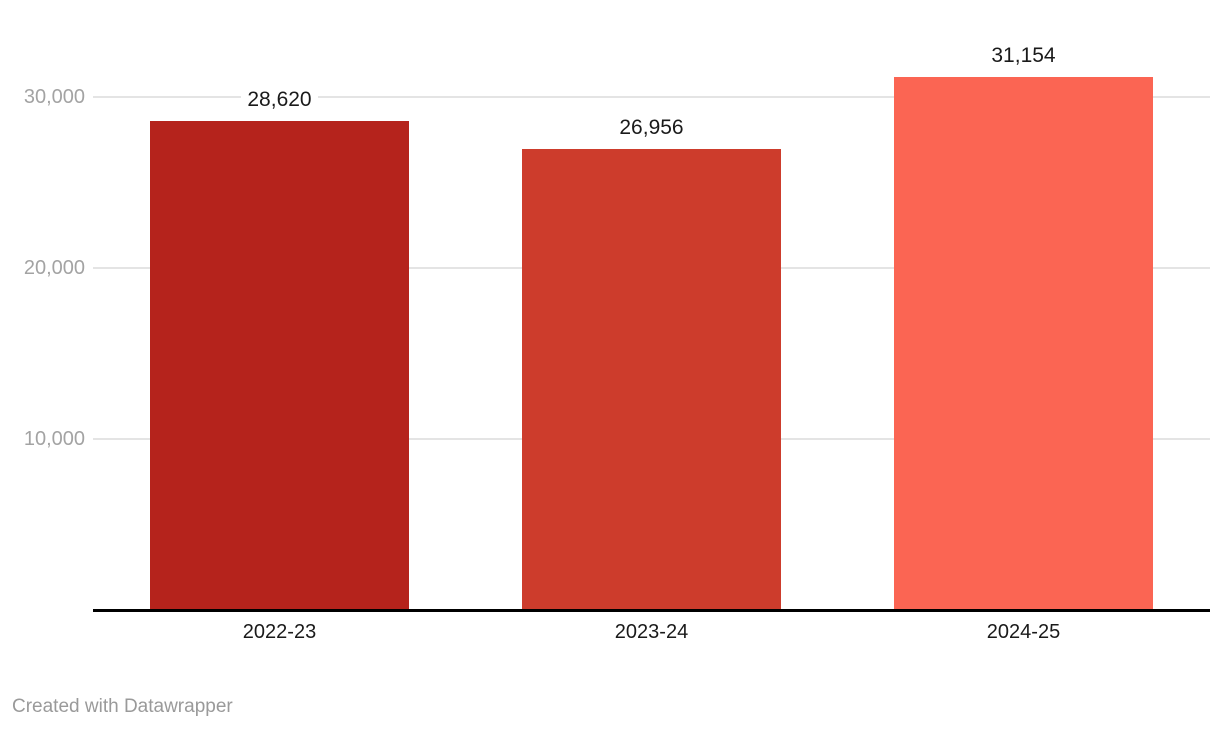 The image size is (1220, 730). What do you see at coordinates (651, 610) in the screenshot?
I see `x-axis-line` at bounding box center [651, 610].